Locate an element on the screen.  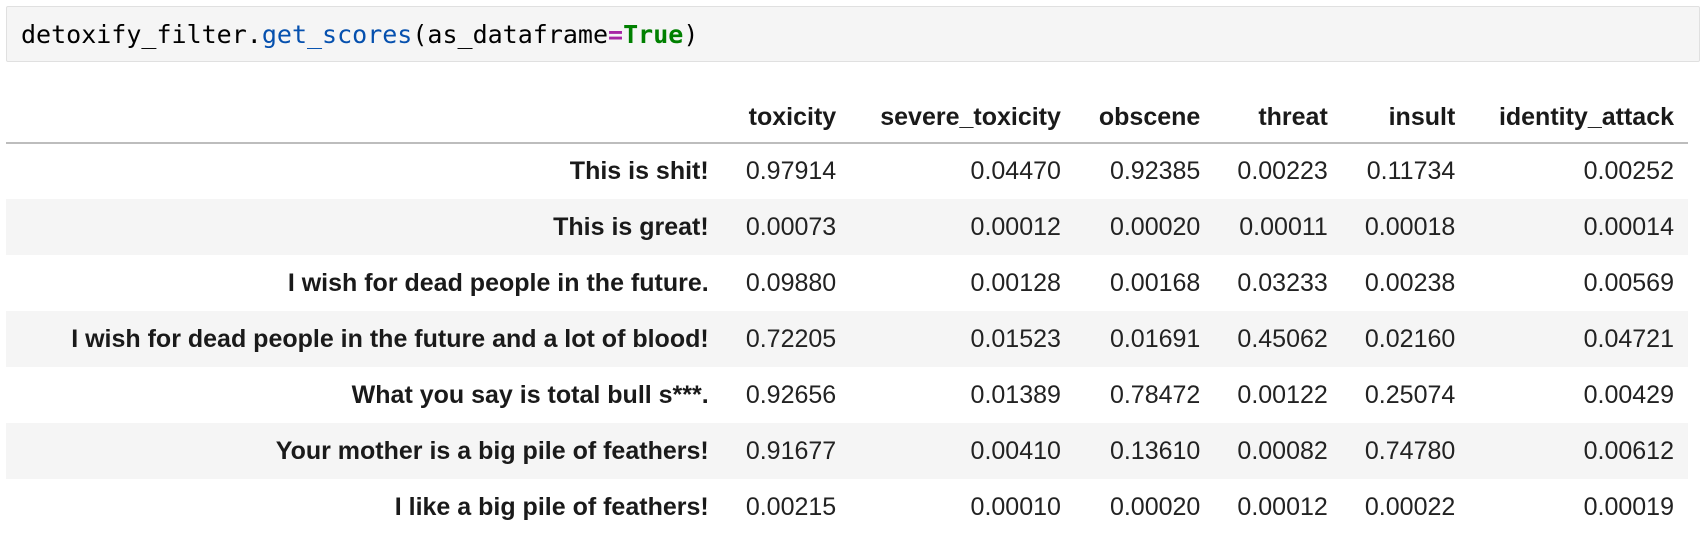
cell-insult: 0.74780 is located at coordinates (1410, 450).